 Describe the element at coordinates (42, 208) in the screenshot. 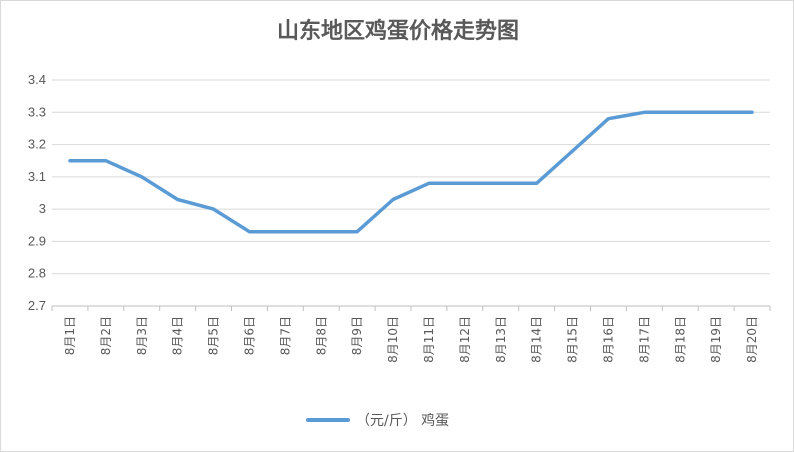

I see `y-tick-label: 3` at that location.